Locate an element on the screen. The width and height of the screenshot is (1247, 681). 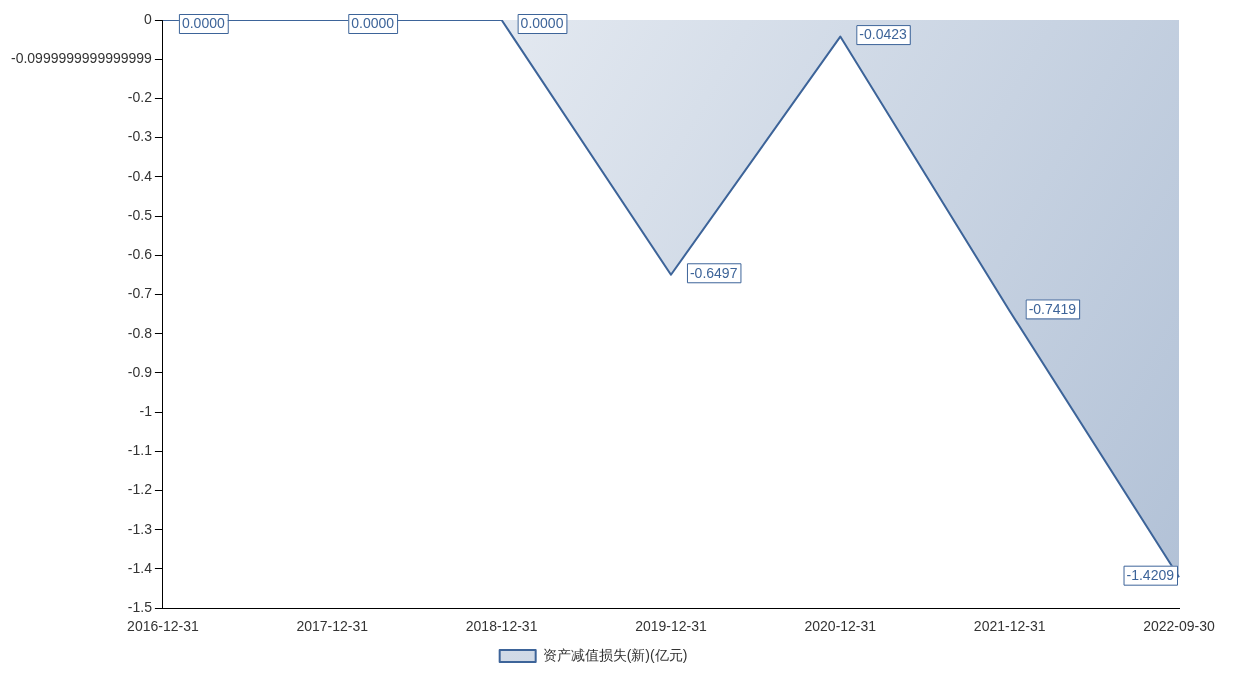
legend-label: 资产减值损失(新)(亿元) is located at coordinates (615, 654).